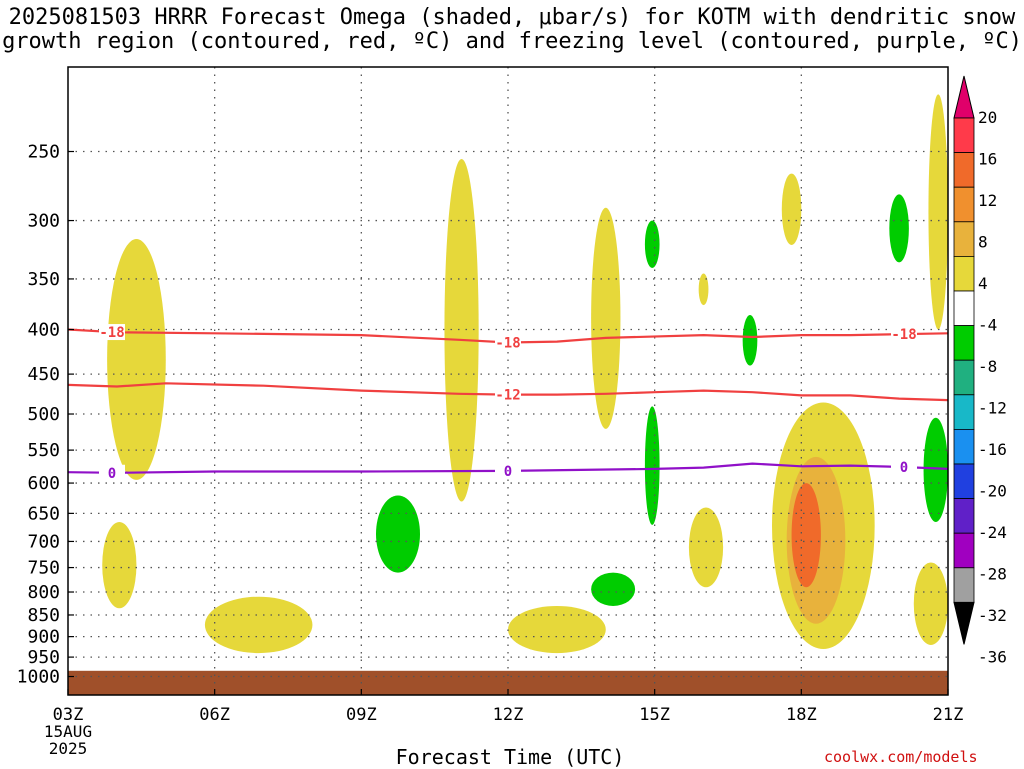 This screenshot has height=769, width=1024. Describe the element at coordinates (43, 592) in the screenshot. I see `y-tick-label-800: 800` at that location.